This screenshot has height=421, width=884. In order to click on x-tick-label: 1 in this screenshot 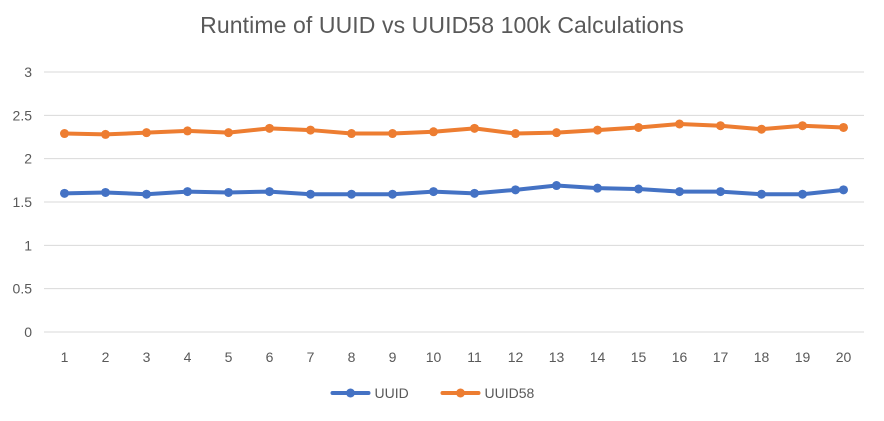, I will do `click(65, 357)`.